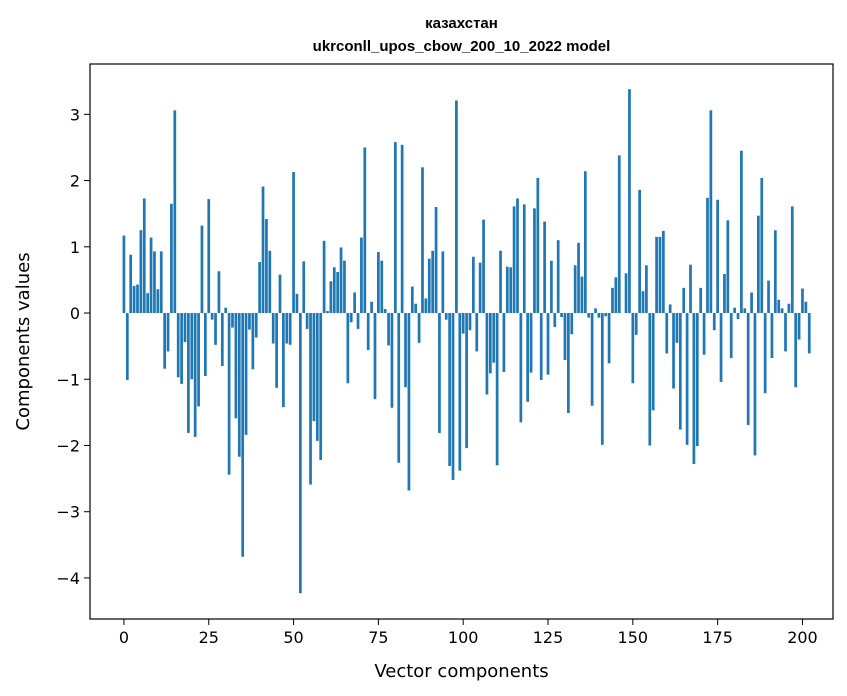  What do you see at coordinates (75, 247) in the screenshot?
I see `y-tick-label: 1` at bounding box center [75, 247].